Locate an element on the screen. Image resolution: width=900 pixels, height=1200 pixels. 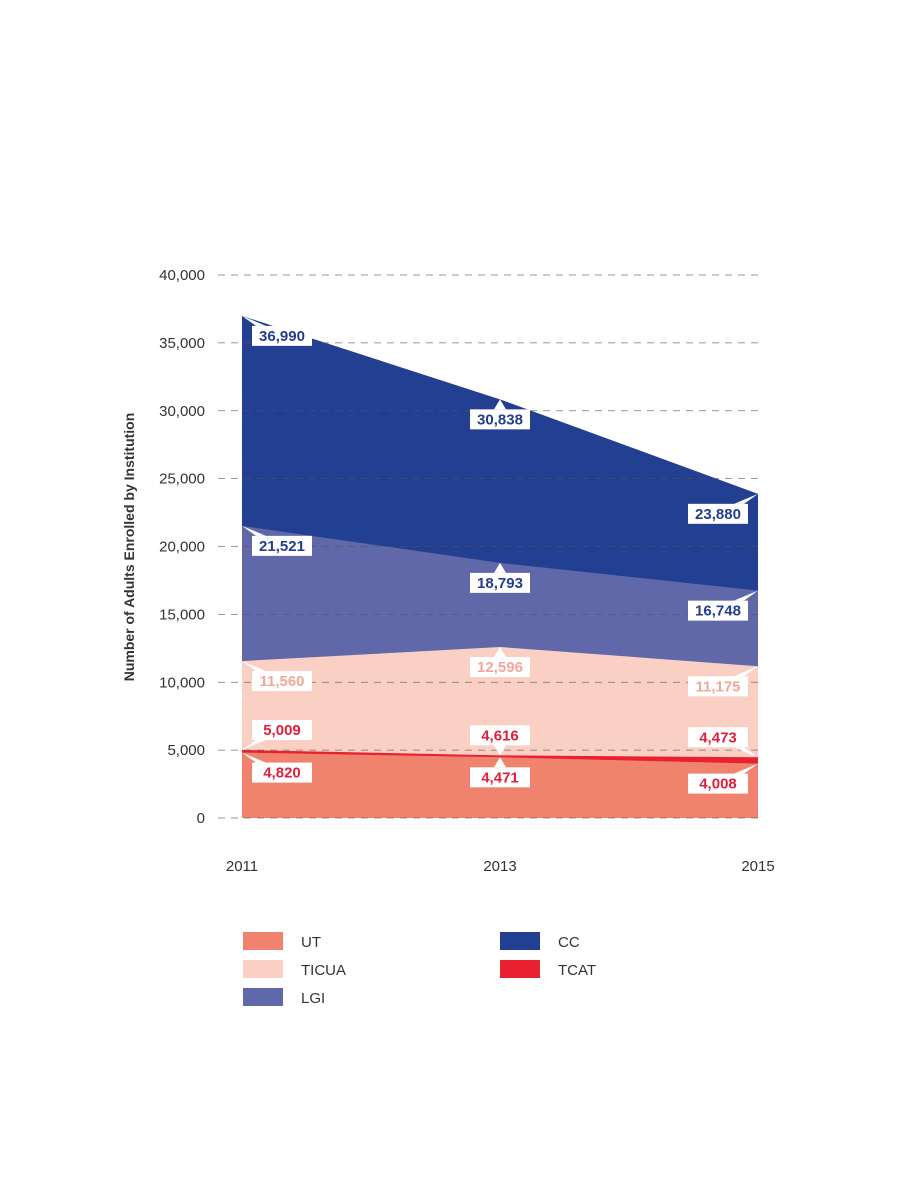
x-tick-label: 2015 is located at coordinates (757, 866).